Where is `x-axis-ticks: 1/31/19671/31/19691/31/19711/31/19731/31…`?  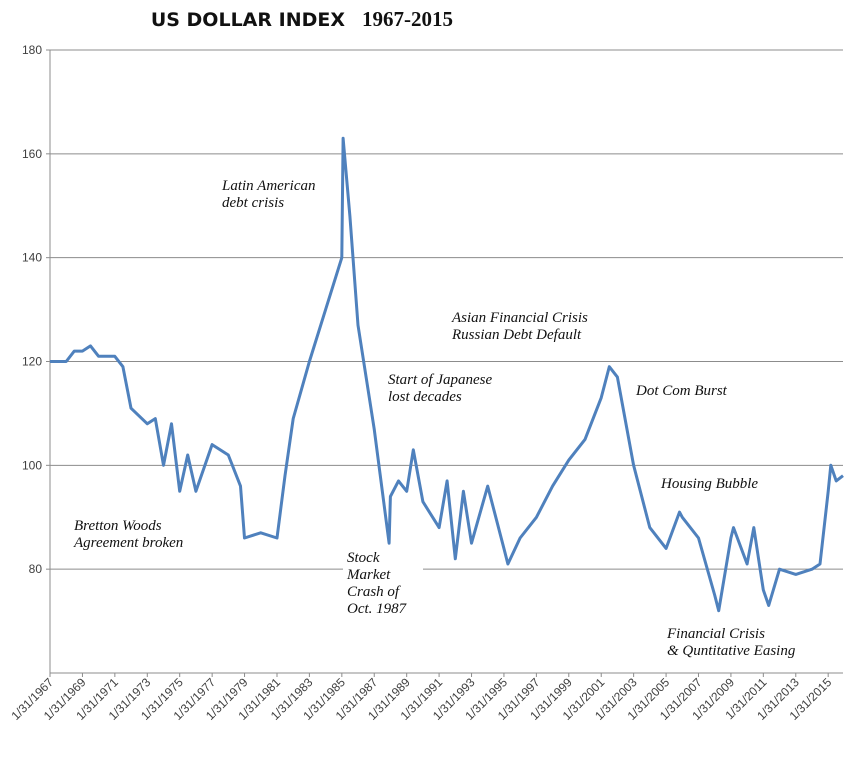 x-axis-ticks: 1/31/19671/31/19691/31/19711/31/19731/31… is located at coordinates (421, 698).